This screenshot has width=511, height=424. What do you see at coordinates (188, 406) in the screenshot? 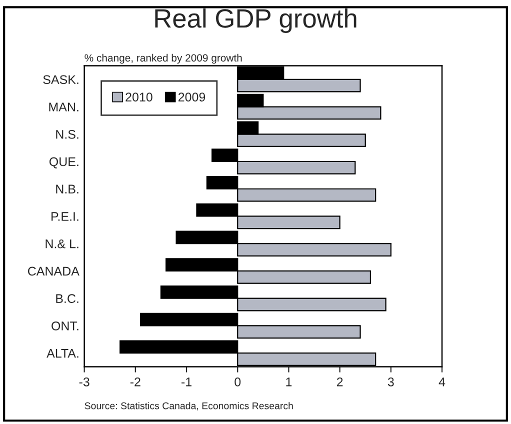
I see `source-note: Source: Statistics Canada, Economics Research` at bounding box center [188, 406].